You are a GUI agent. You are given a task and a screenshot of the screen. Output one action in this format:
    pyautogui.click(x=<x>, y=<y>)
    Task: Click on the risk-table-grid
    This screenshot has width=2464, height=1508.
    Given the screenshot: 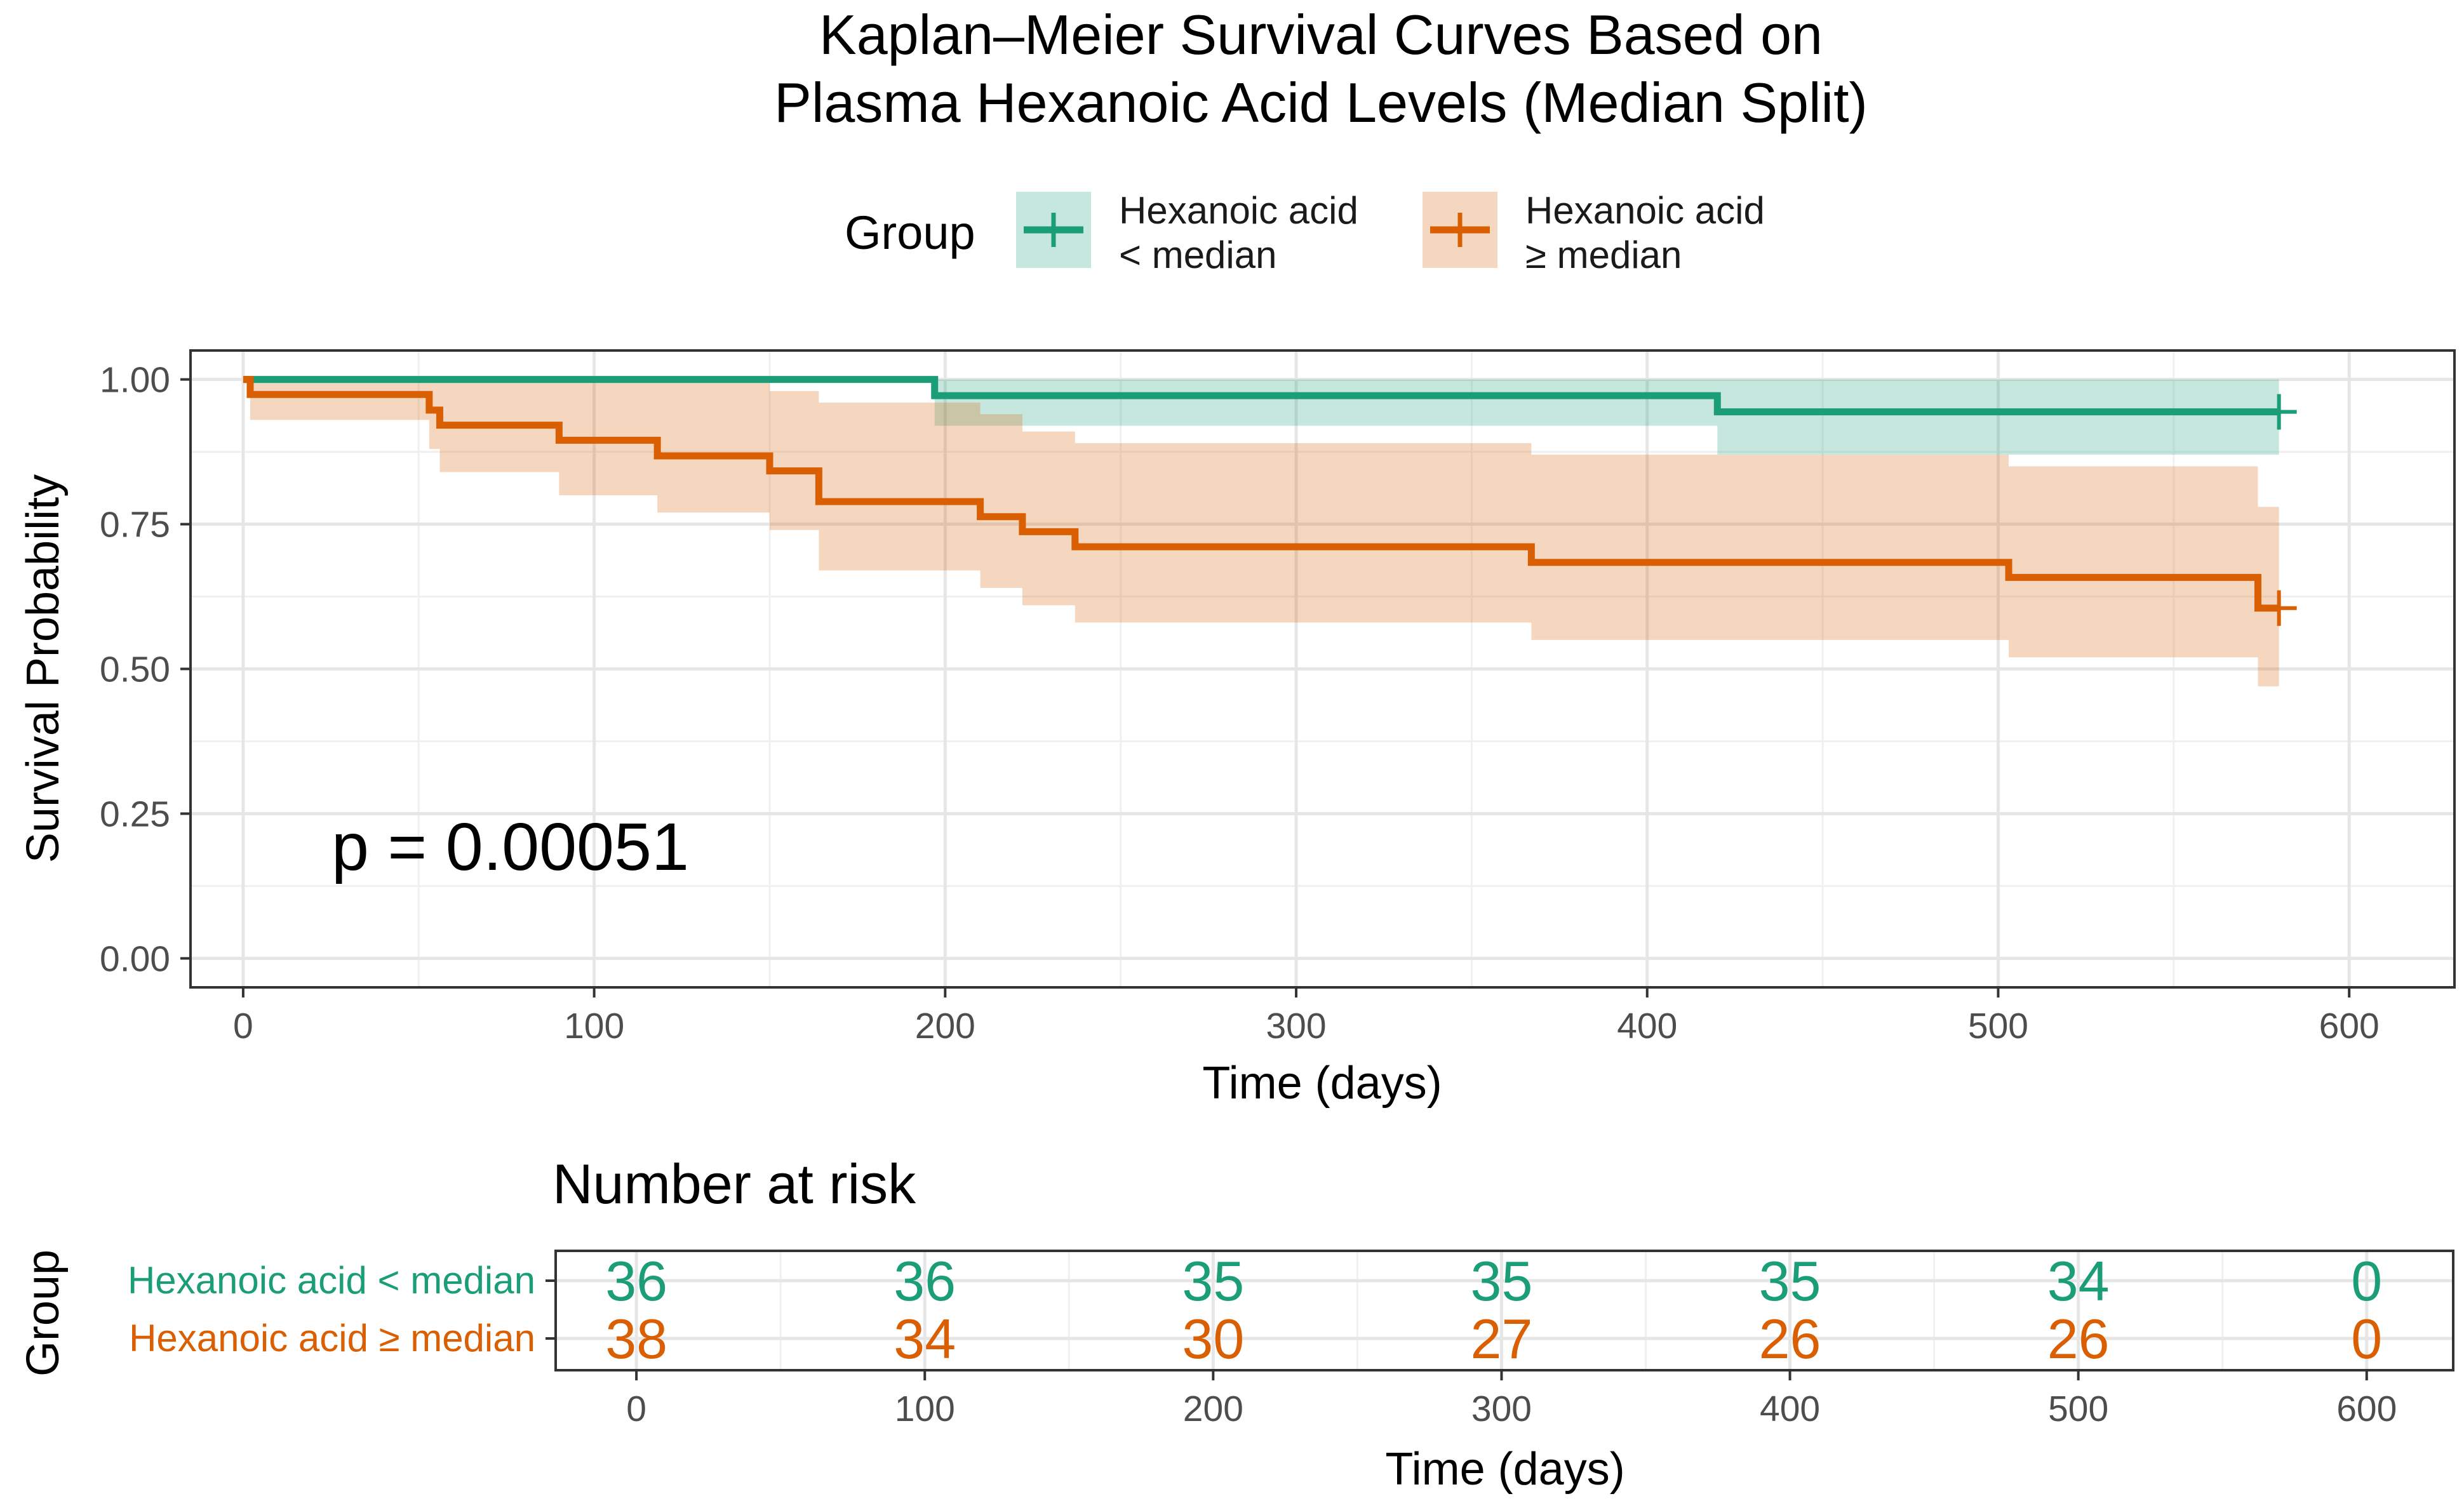 What is the action you would take?
    pyautogui.click(x=1504, y=1310)
    